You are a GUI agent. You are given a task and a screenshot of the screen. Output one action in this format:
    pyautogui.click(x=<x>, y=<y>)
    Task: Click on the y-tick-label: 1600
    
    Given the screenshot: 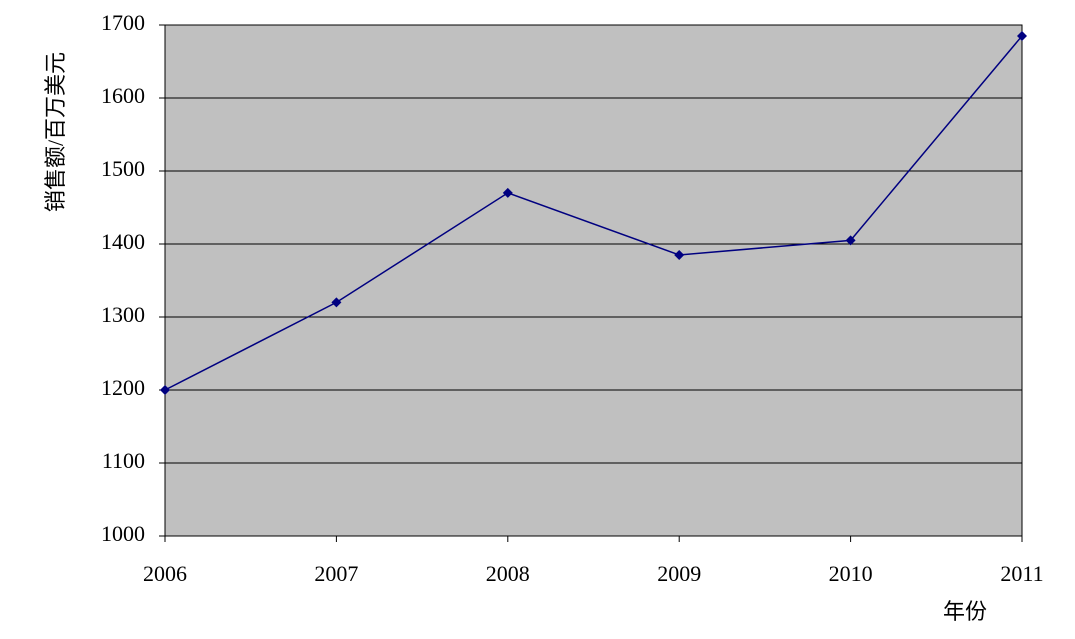 What is the action you would take?
    pyautogui.click(x=123, y=95)
    